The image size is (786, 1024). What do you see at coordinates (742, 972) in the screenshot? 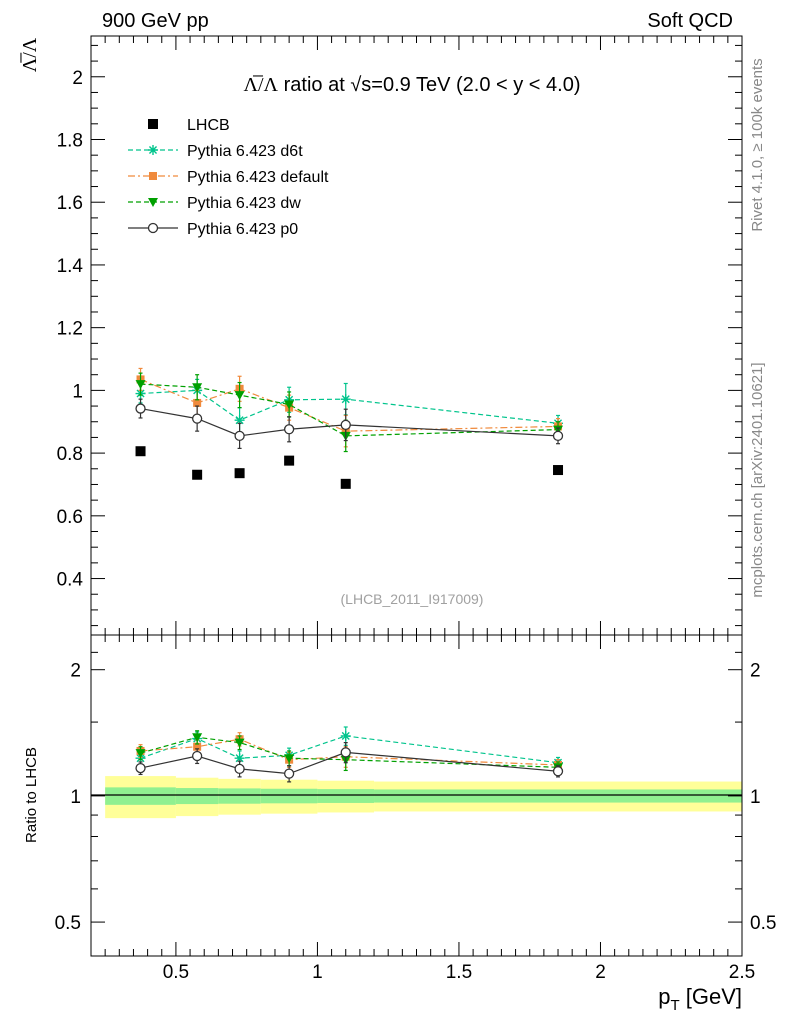
I see `x-tick-label: 2.5` at bounding box center [742, 972].